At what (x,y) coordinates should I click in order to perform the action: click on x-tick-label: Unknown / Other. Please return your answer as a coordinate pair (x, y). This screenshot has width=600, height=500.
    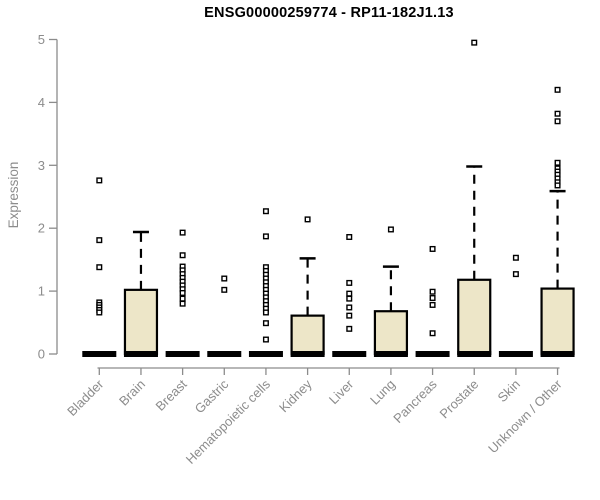
    Looking at the image, I should click on (525, 416).